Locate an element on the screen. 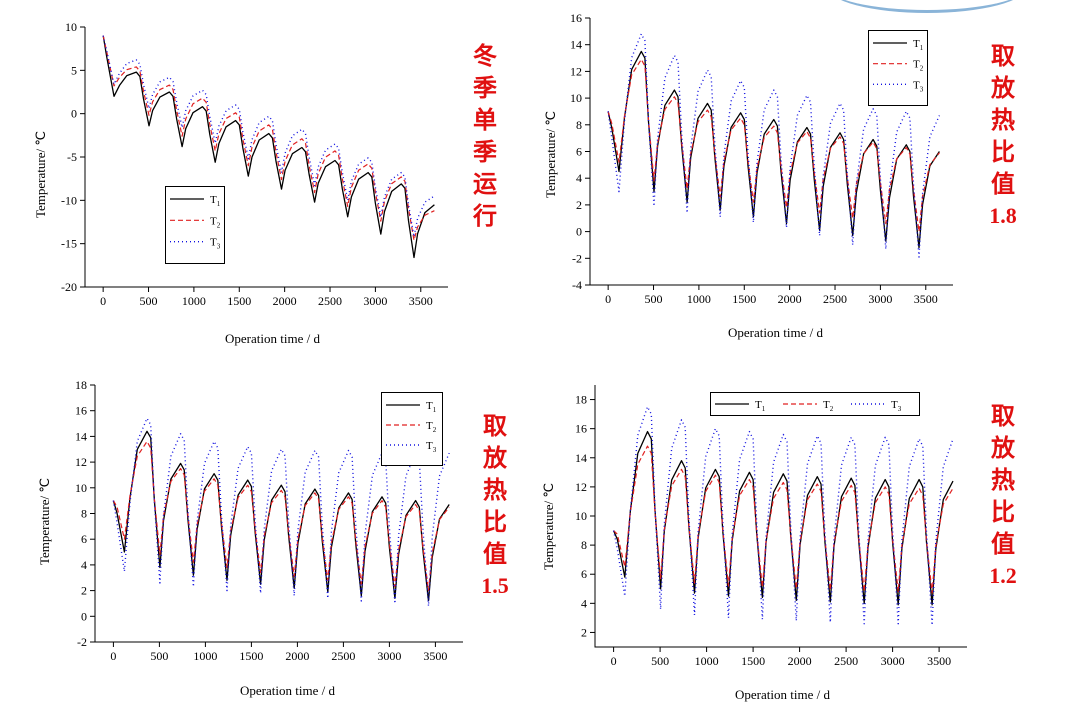  y-tick-label: 16 is located at coordinates (81, 411).